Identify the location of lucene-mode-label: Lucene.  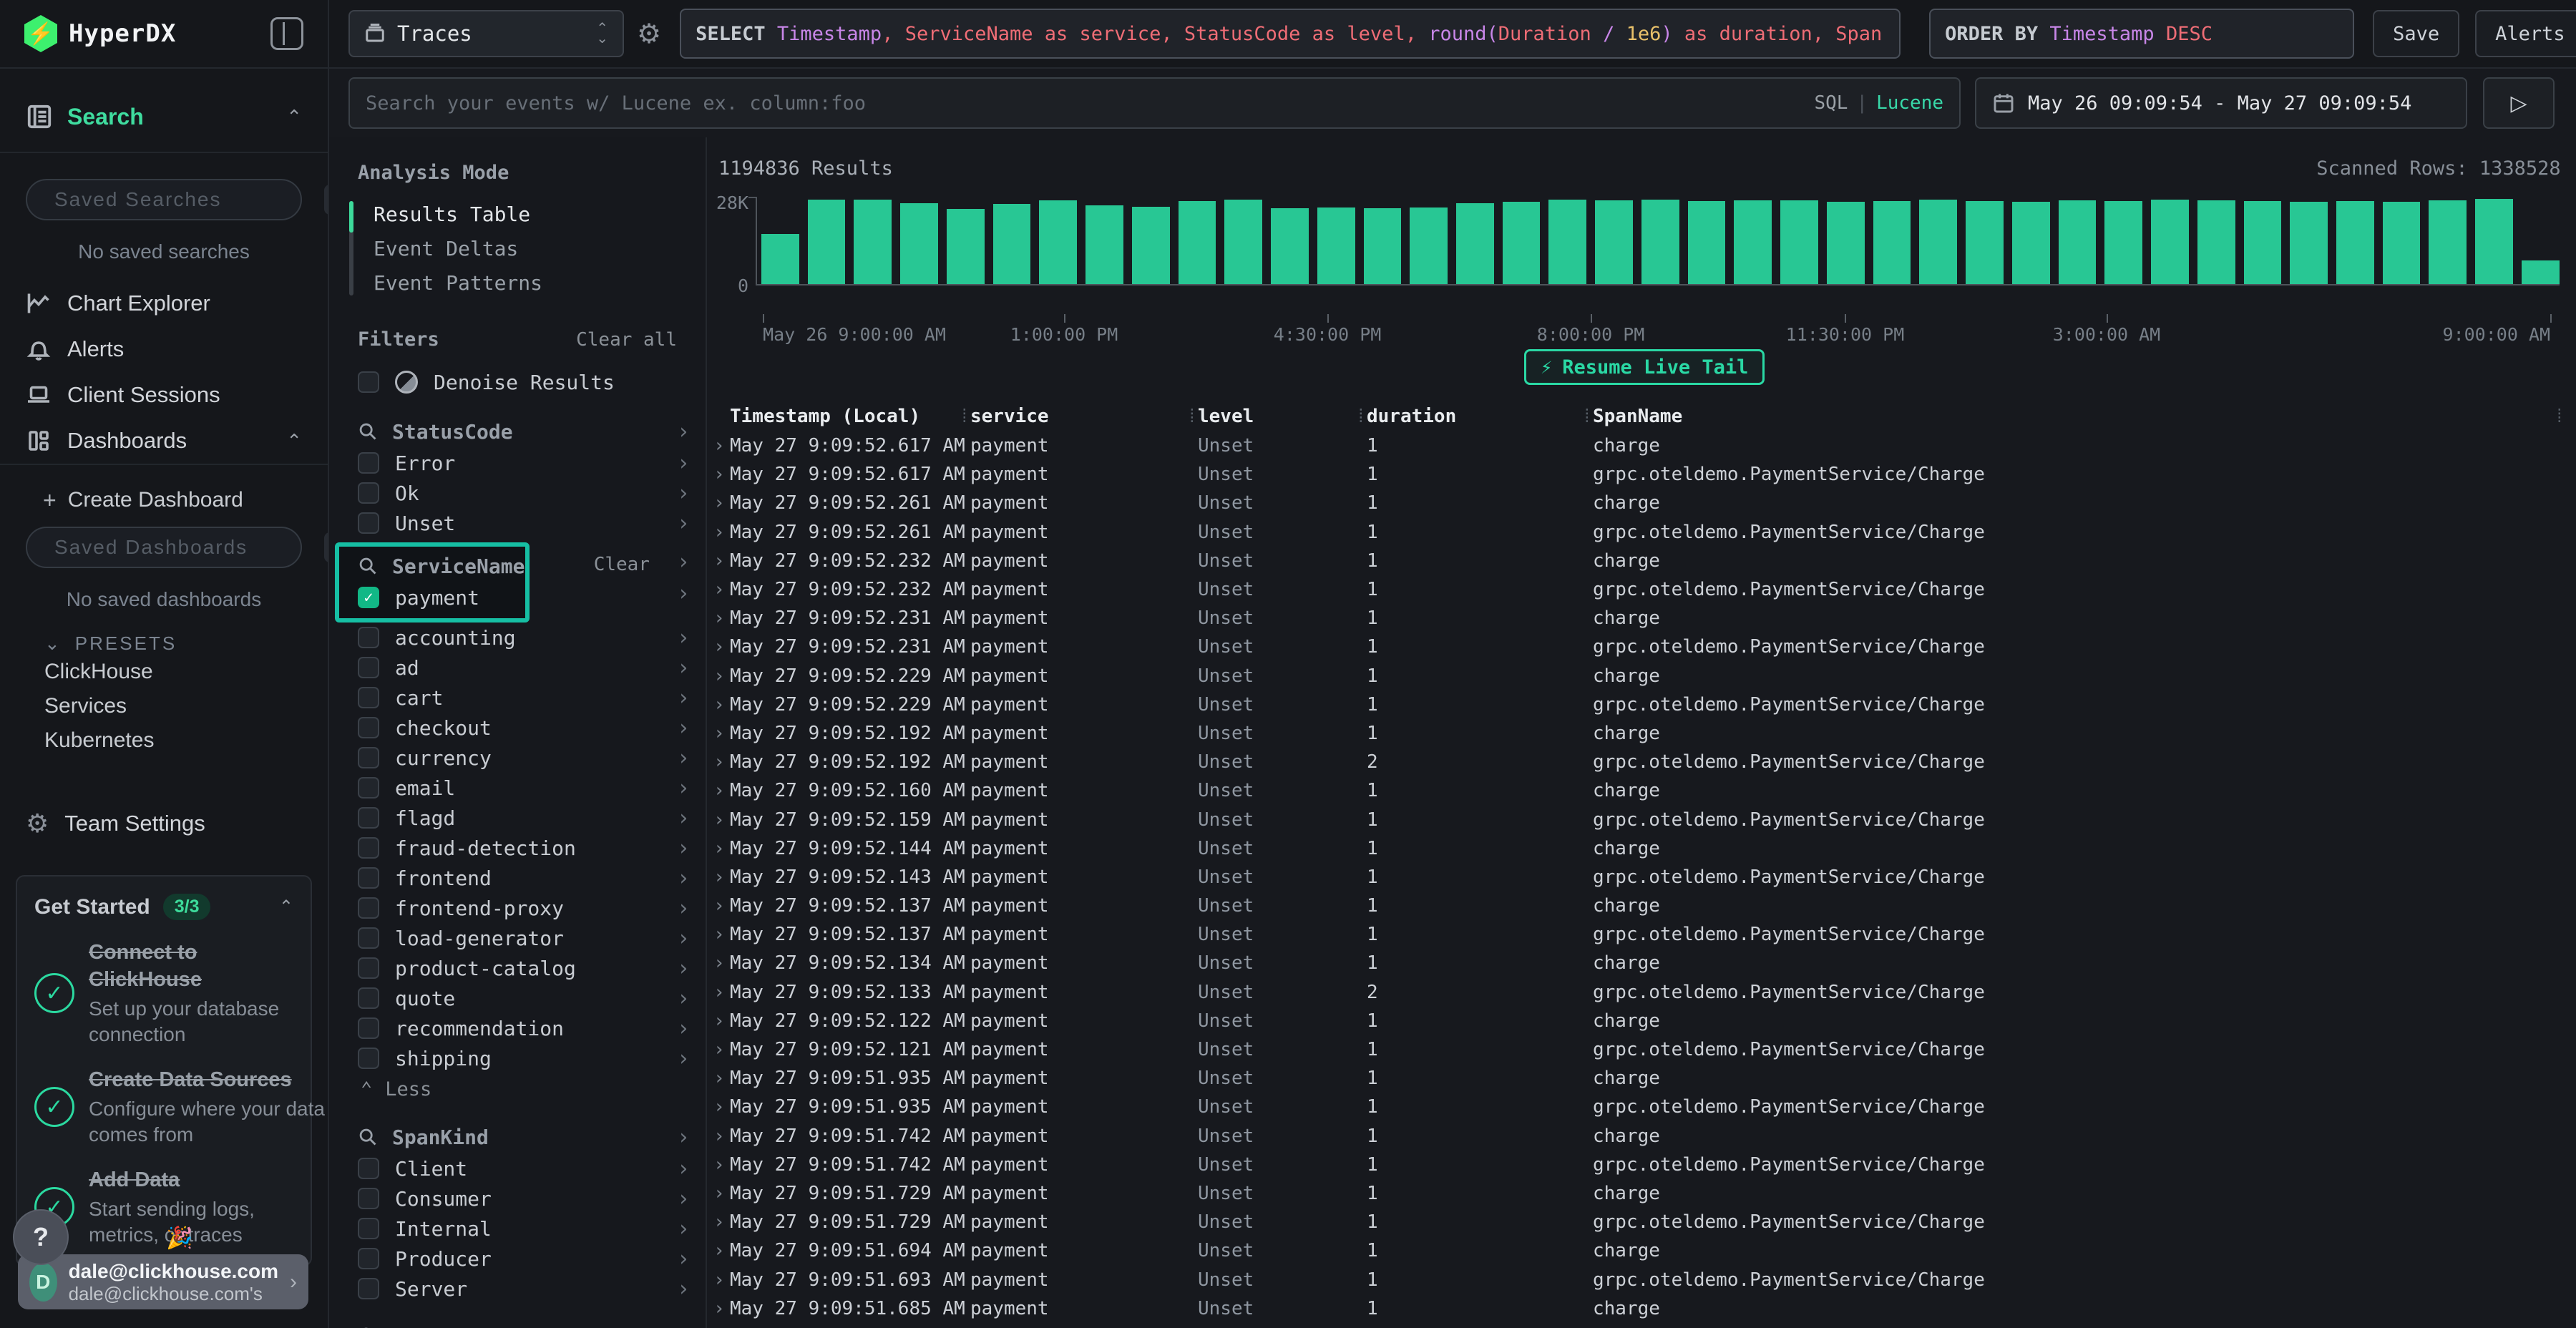
(1909, 103).